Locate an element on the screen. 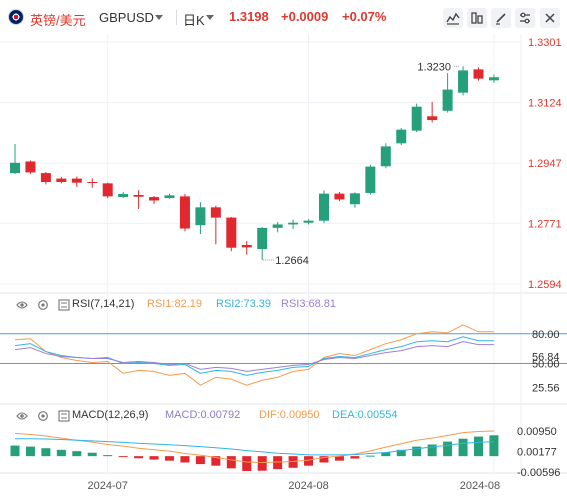 The height and width of the screenshot is (496, 567). macd-y-tick-label: 0.00950 is located at coordinates (537, 432).